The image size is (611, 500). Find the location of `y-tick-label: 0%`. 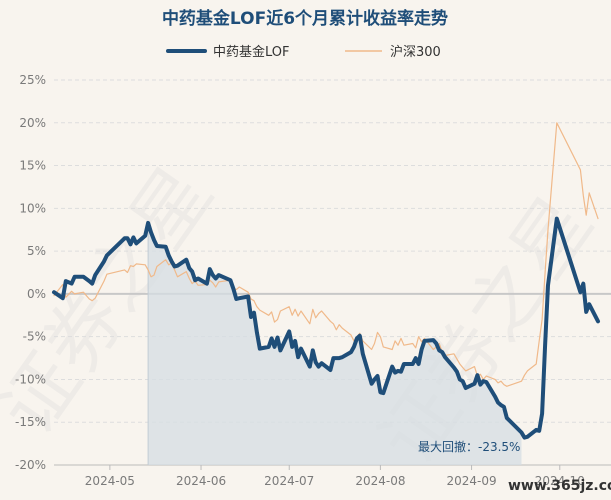

y-tick-label: 0% is located at coordinates (36, 294).